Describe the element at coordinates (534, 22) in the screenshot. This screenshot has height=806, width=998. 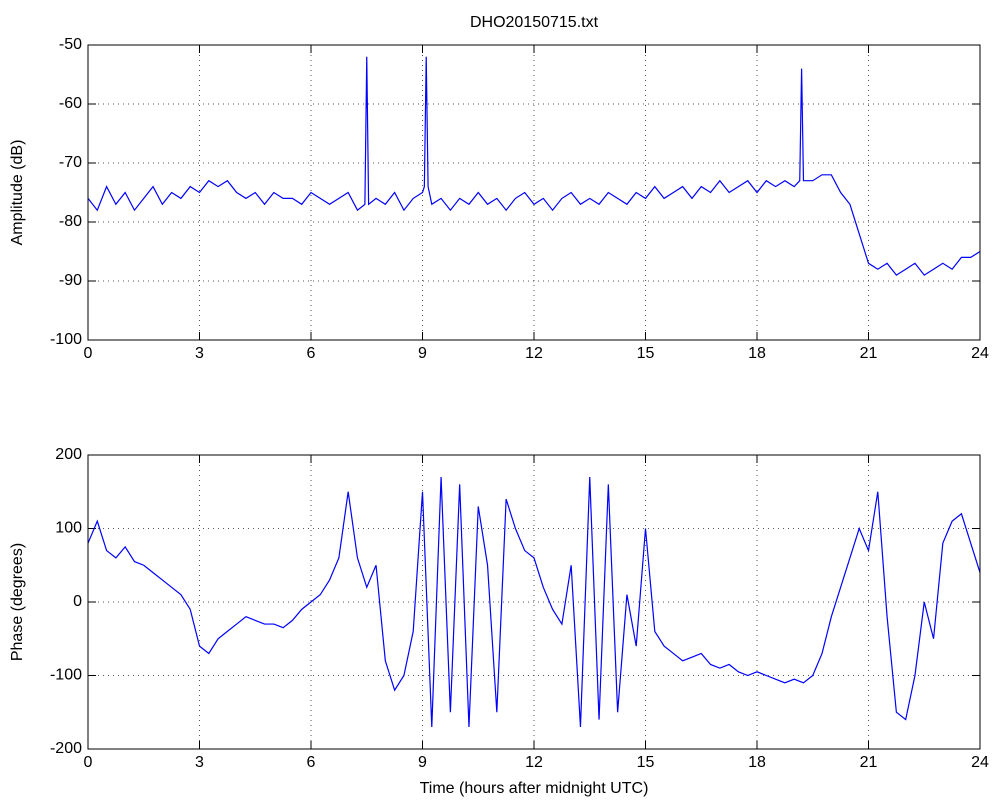
I see `chart-title: DHO20150715.txt` at that location.